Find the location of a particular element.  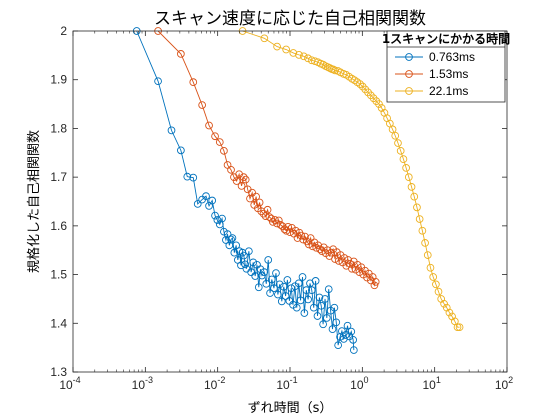

x-tick-label: 10⁰ is located at coordinates (359, 383).